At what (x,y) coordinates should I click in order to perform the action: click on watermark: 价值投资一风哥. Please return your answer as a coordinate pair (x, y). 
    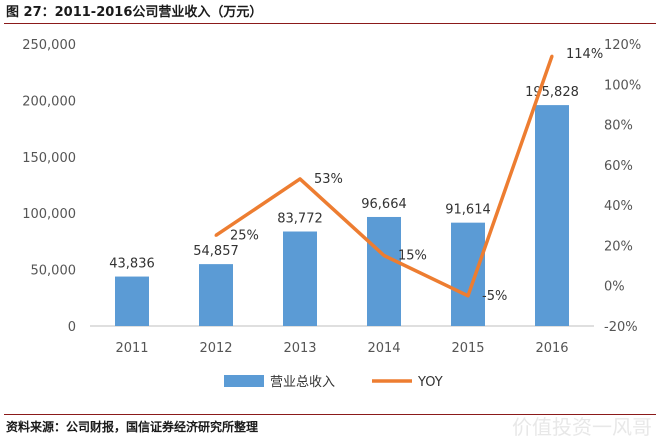
    Looking at the image, I should click on (582, 427).